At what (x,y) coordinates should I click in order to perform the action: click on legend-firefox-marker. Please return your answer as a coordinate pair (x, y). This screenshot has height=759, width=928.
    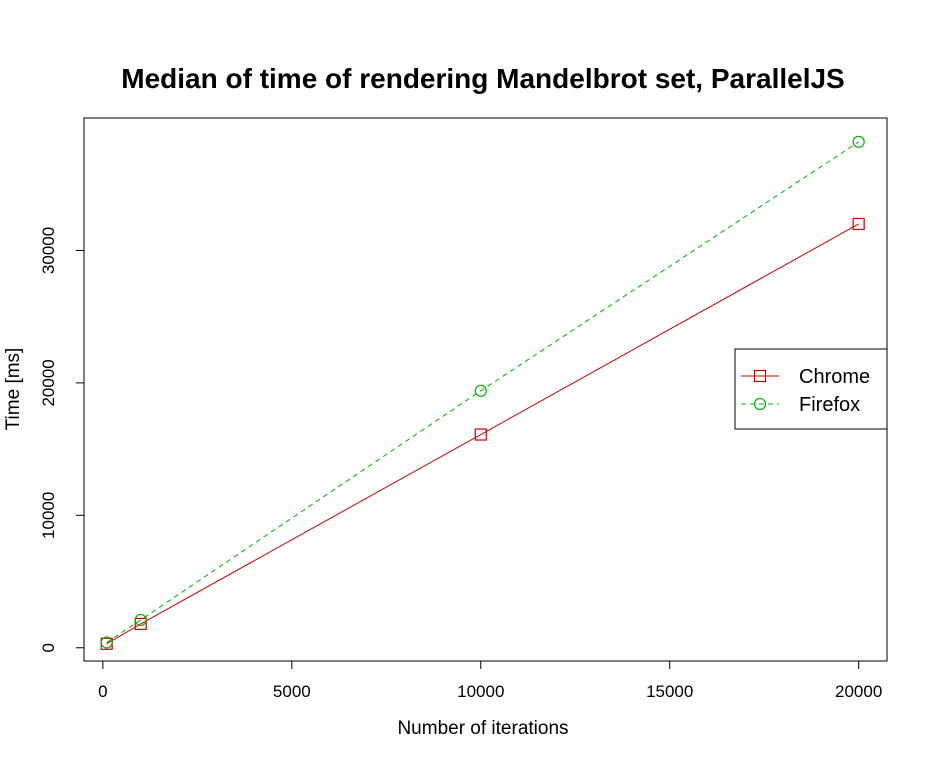
    Looking at the image, I should click on (760, 404).